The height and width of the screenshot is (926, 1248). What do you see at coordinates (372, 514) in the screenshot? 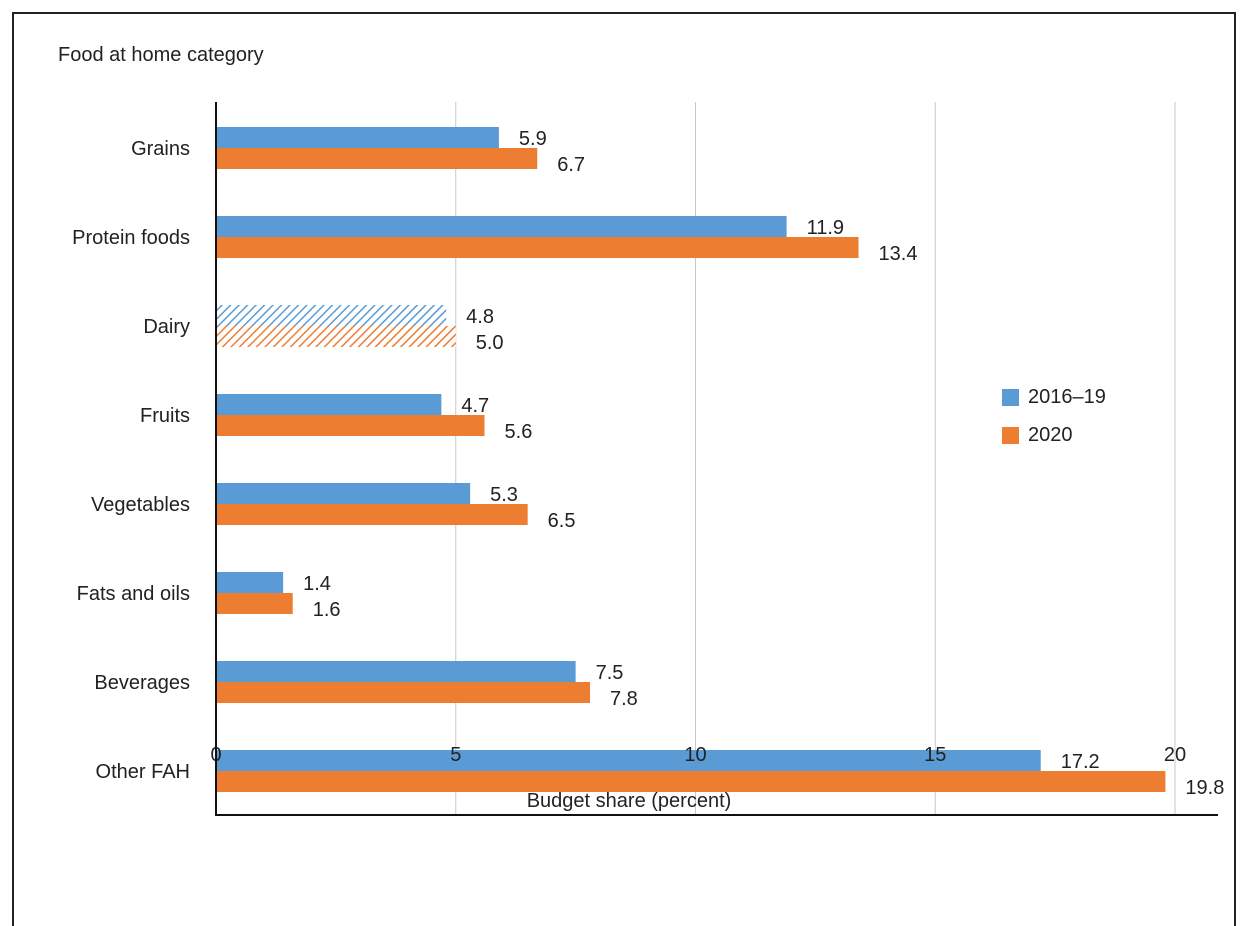
I see `bar-2020-vegetables` at bounding box center [372, 514].